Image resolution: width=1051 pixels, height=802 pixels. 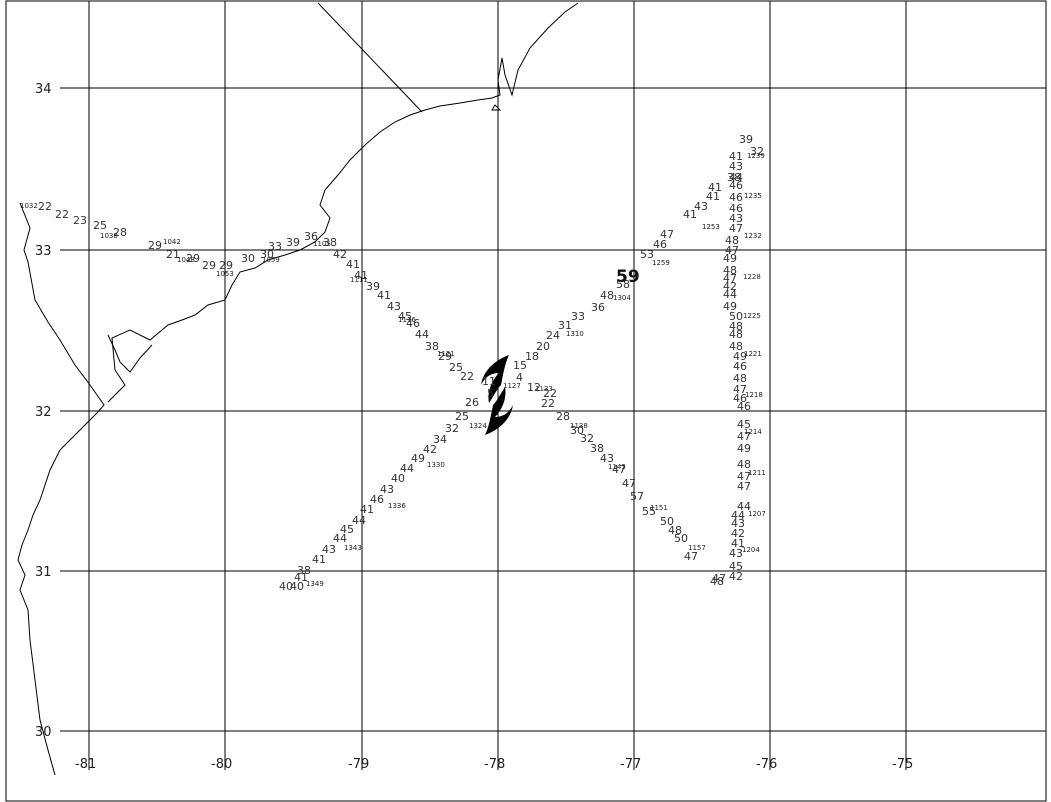 What do you see at coordinates (462, 416) in the screenshot?
I see `wind-obs-label: 25` at bounding box center [462, 416].